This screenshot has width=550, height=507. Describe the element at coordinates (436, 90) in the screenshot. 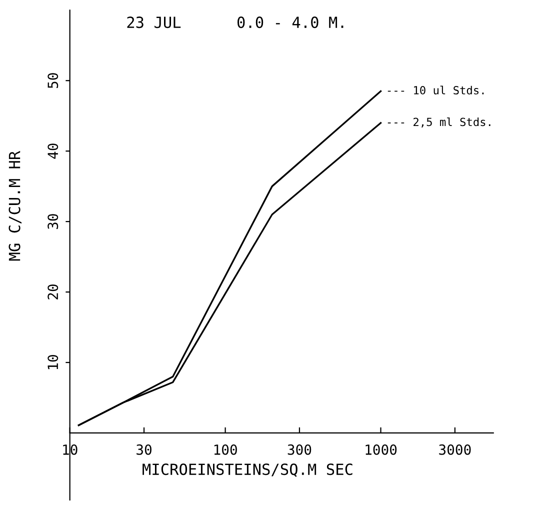

I see `series-label: --- 10 ul Stds.` at that location.